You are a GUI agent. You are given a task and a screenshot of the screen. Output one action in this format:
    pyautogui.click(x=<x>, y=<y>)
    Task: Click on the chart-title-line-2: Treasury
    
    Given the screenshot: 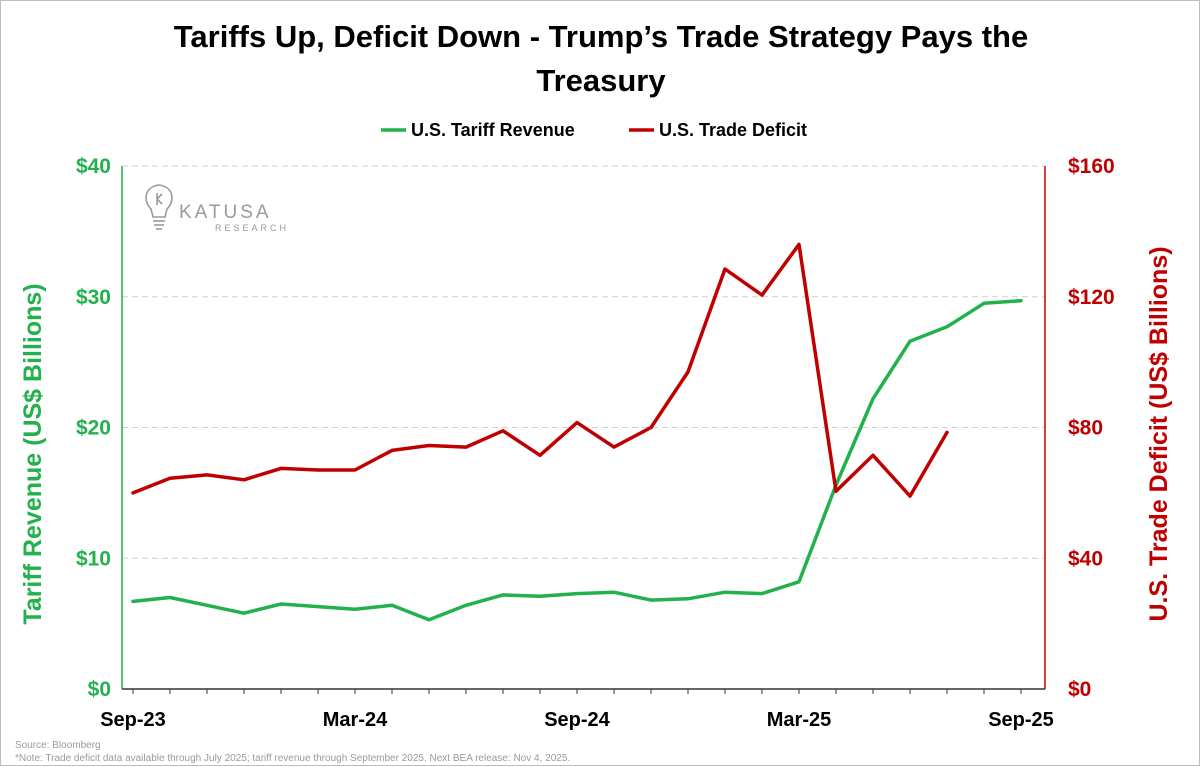 What is the action you would take?
    pyautogui.click(x=601, y=80)
    